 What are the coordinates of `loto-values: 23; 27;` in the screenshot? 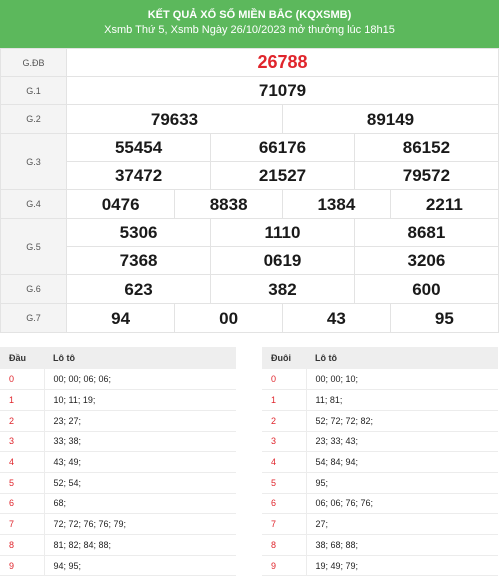 It's located at (140, 421).